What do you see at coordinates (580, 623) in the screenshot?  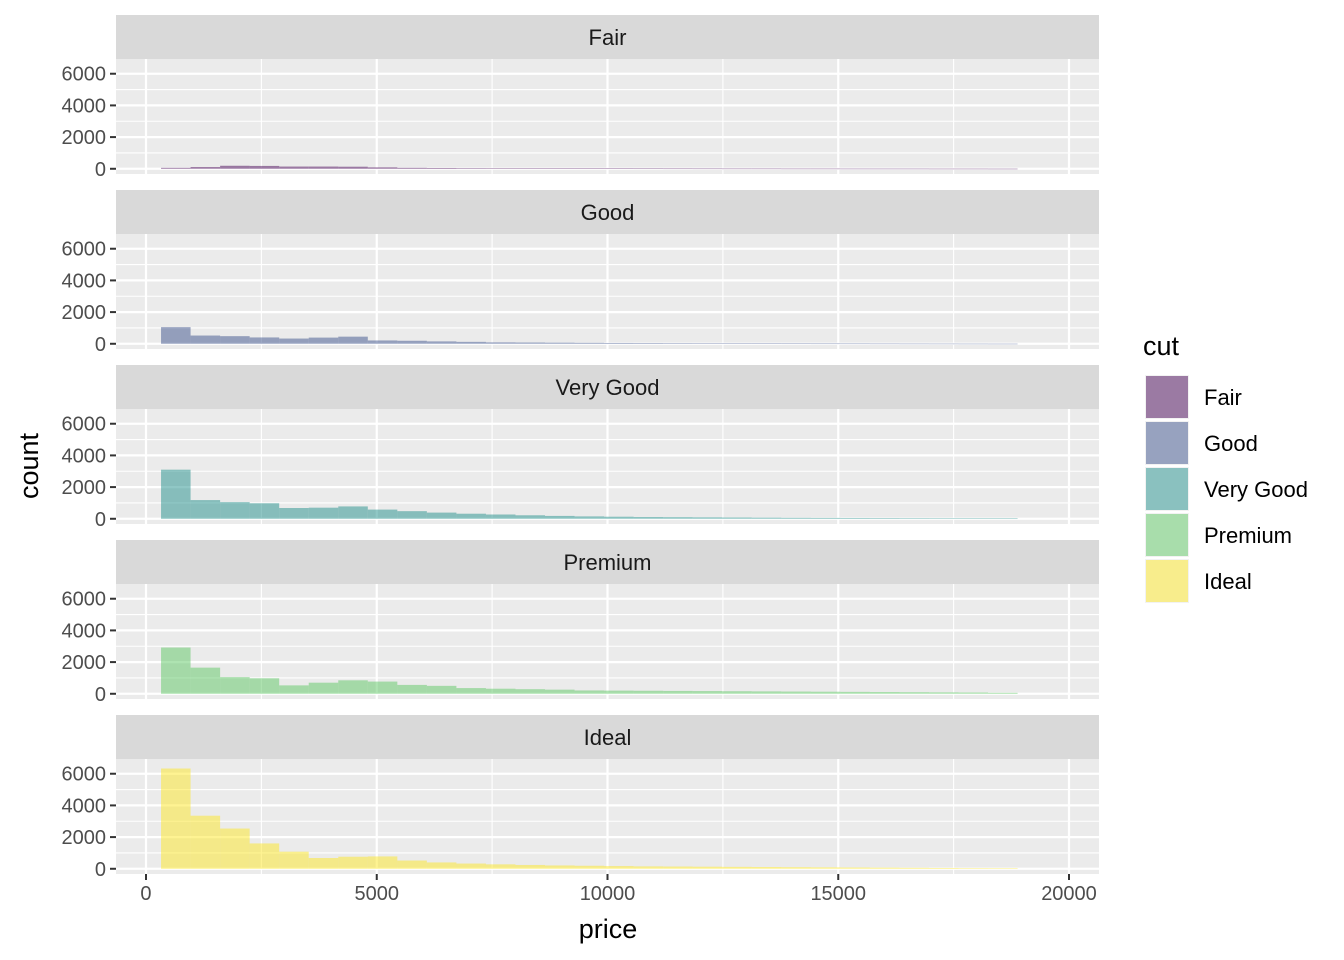 I see `facet-premium: Premium 0 2000 4000 6000` at bounding box center [580, 623].